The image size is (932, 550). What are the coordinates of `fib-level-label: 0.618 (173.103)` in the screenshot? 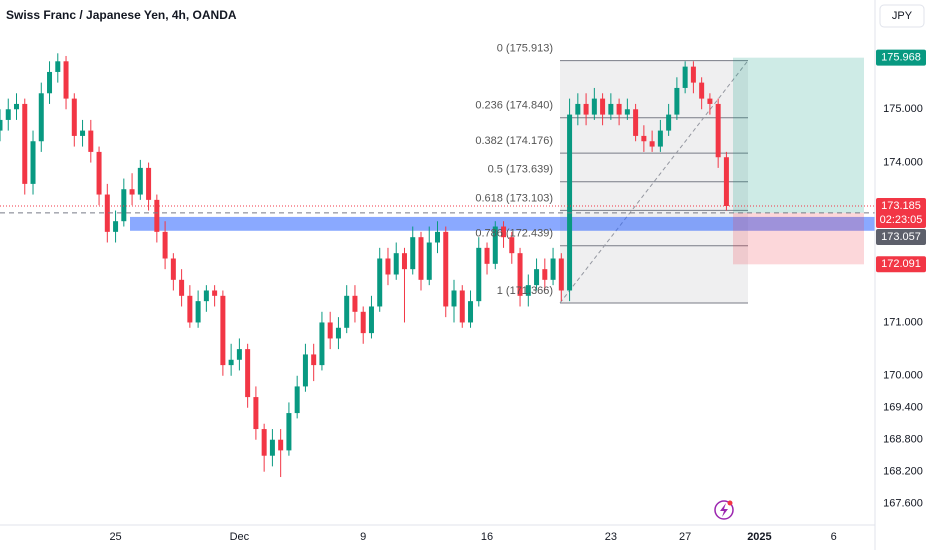 It's located at (514, 198).